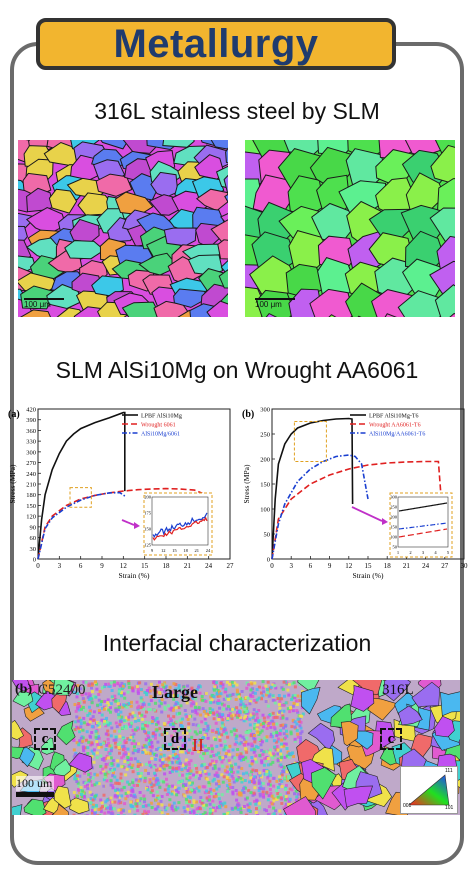  What do you see at coordinates (137, 525) in the screenshot?
I see `zoom-arrow-head` at bounding box center [137, 525].